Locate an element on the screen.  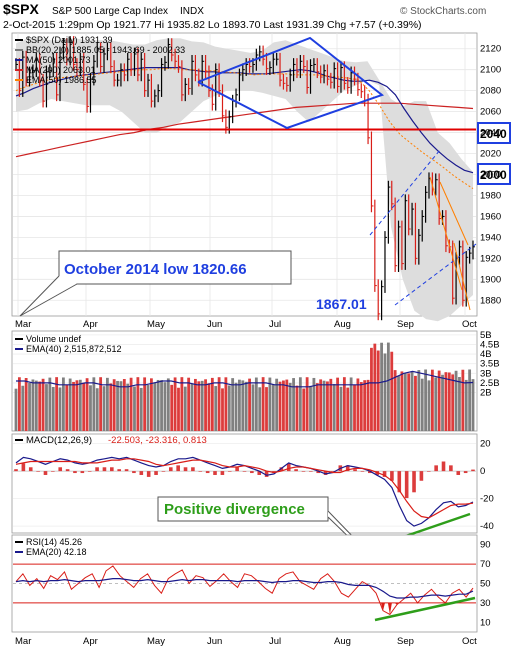
macd-tick-label: -40 is located at coordinates (487, 526).